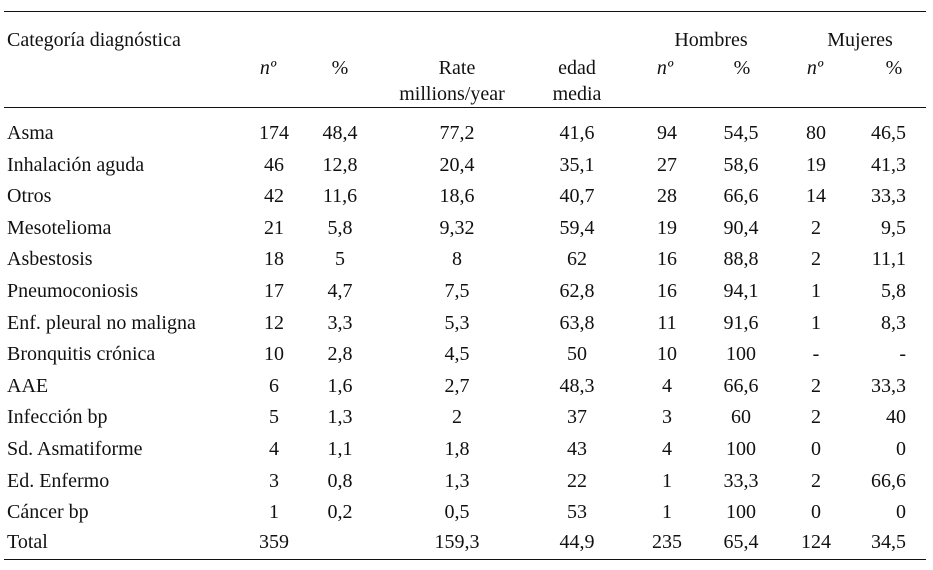  What do you see at coordinates (340, 354) in the screenshot?
I see `cell-pct: 2,8` at bounding box center [340, 354].